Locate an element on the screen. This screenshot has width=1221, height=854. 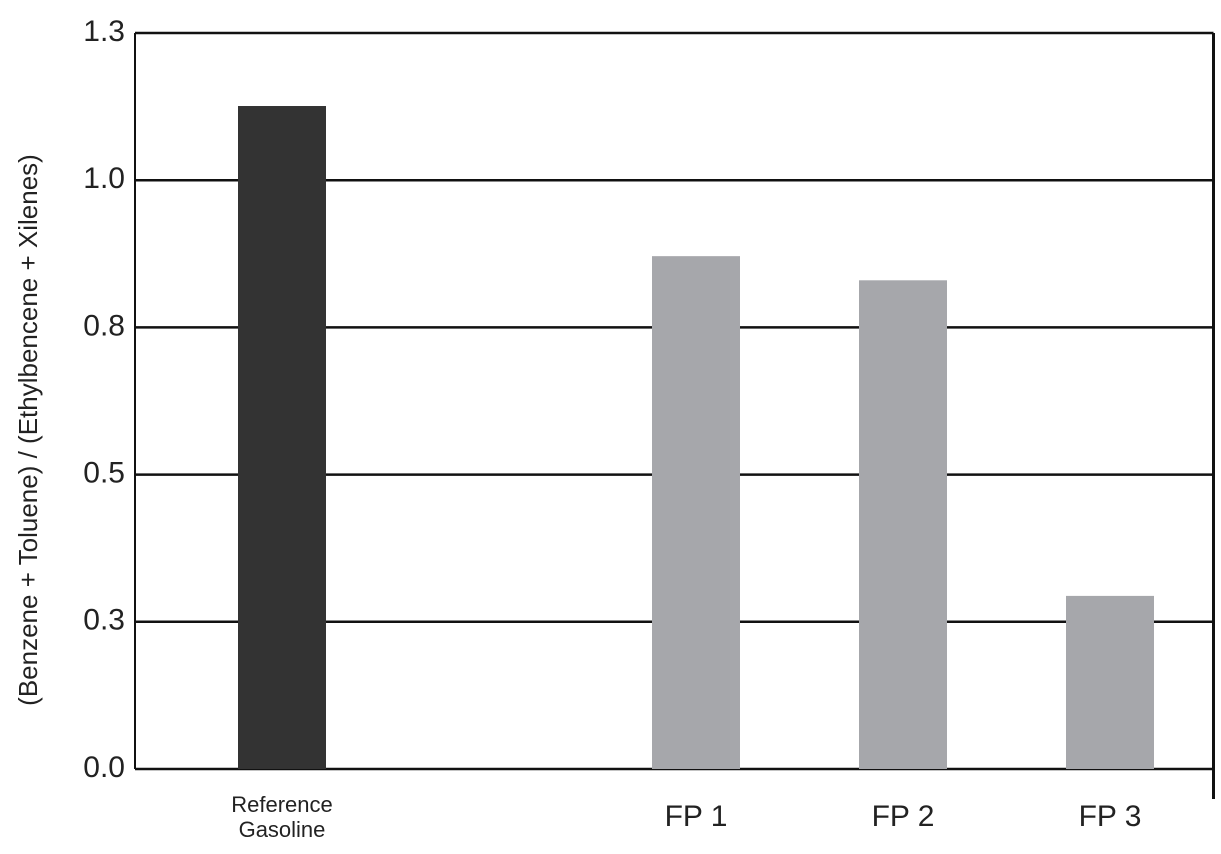
y-tick-label: 1.3 is located at coordinates (104, 31).